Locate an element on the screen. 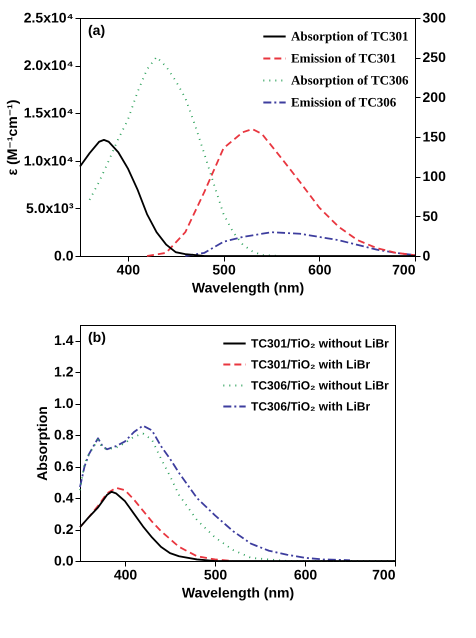 This screenshot has width=476, height=638. y2-tick-label: 200 is located at coordinates (434, 96).